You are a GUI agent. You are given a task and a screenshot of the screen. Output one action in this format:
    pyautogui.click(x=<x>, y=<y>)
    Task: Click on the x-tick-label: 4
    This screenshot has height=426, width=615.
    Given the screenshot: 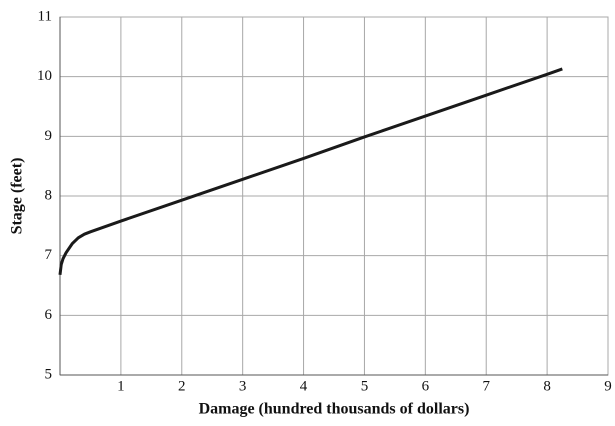 What is the action you would take?
    pyautogui.click(x=304, y=386)
    